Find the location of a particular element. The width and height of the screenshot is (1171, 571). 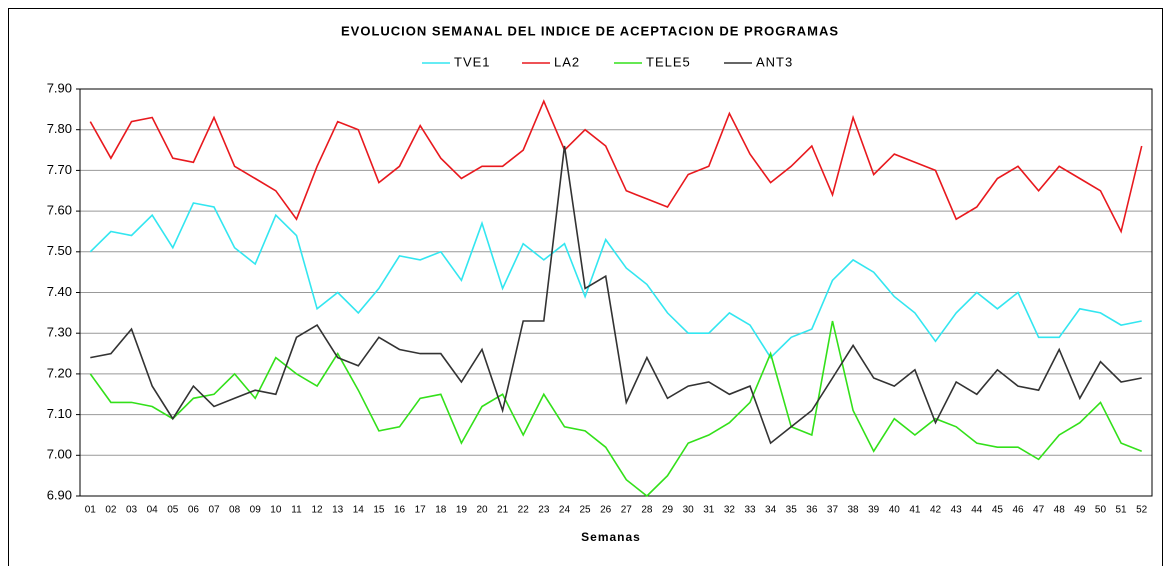

y-tick-label: 7.30 is located at coordinates (59, 332).